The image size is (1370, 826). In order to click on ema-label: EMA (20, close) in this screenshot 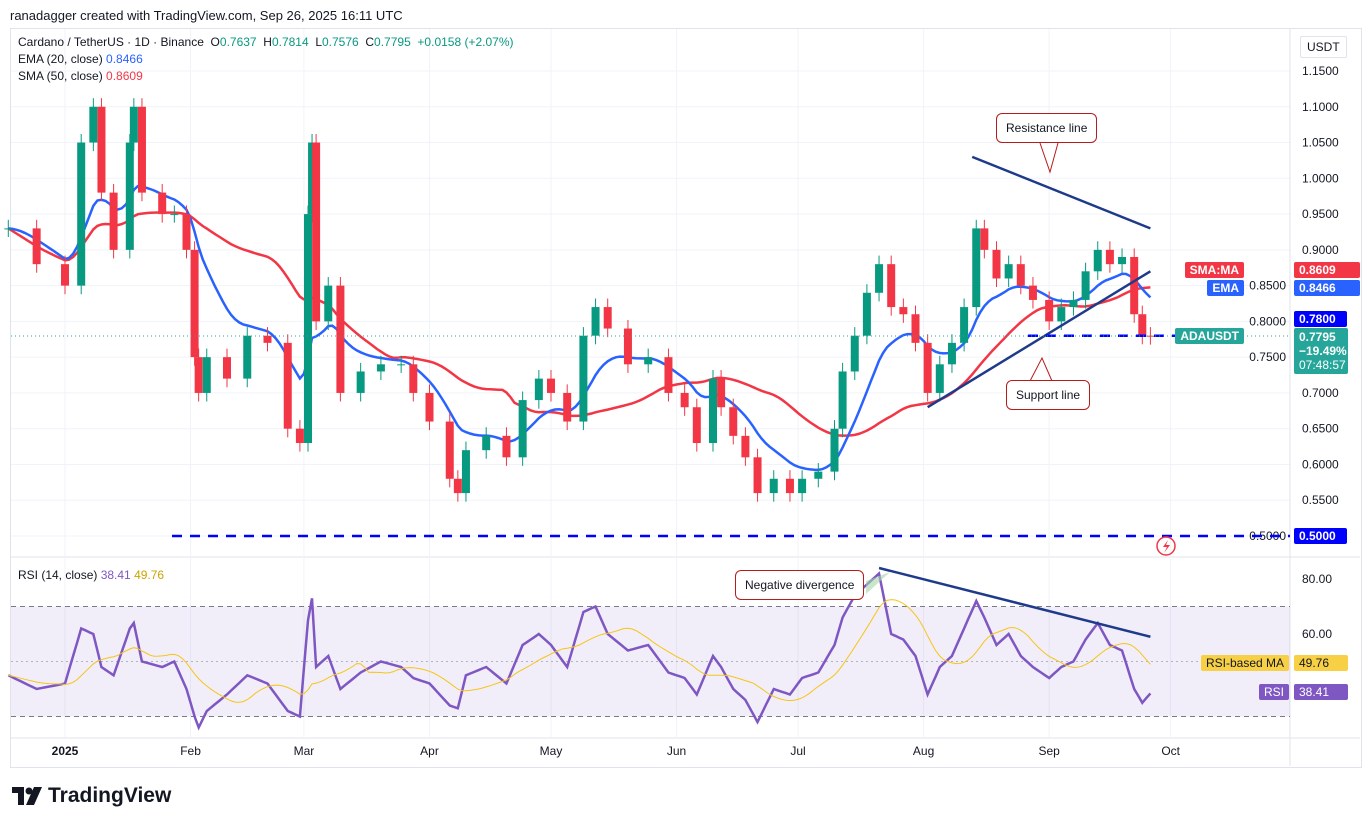, I will do `click(60, 59)`.